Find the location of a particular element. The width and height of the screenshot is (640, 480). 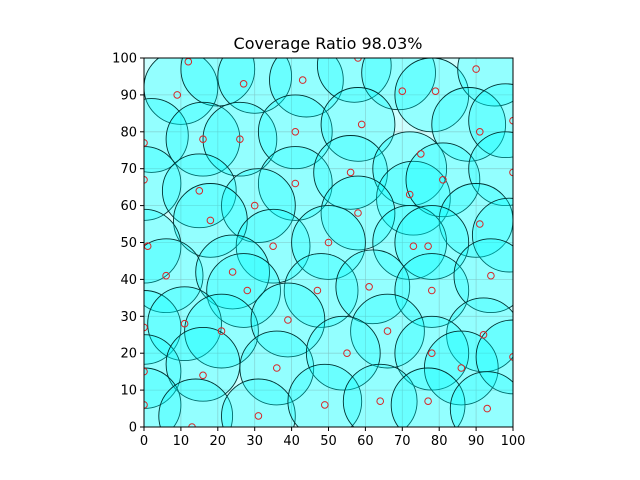

x-tick-label: 50 is located at coordinates (328, 441).